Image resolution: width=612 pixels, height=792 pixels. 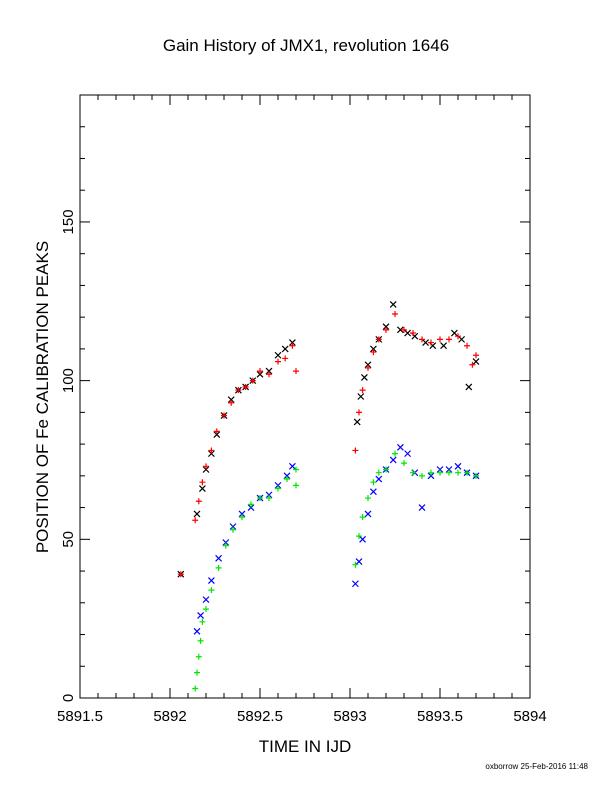 I want to click on y-tick-label: 150, so click(x=68, y=221).